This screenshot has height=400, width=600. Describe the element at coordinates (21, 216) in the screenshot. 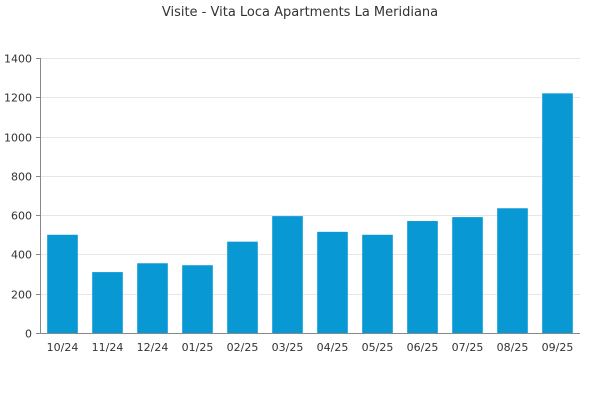

I see `y-tick-label: 600` at that location.